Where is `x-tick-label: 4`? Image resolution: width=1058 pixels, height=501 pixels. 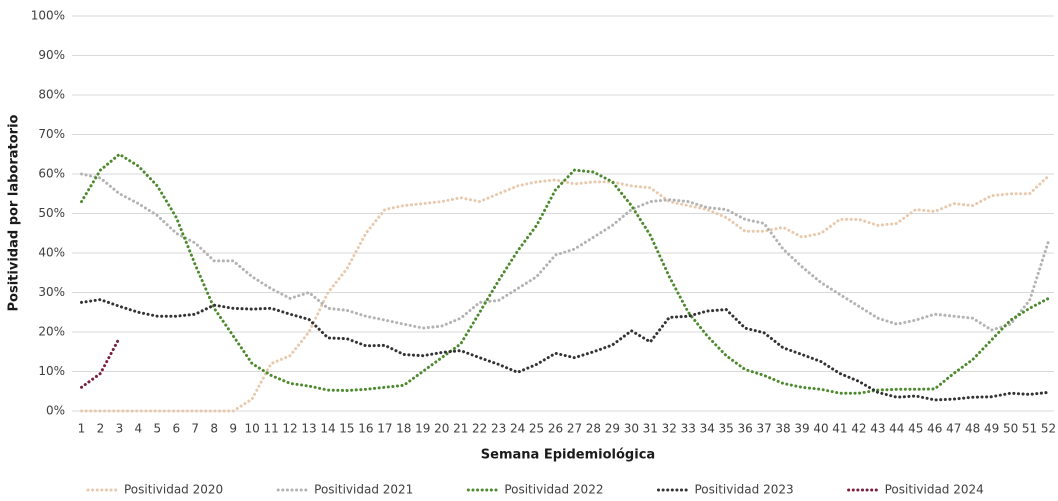
x-tick-label: 4 is located at coordinates (139, 429).